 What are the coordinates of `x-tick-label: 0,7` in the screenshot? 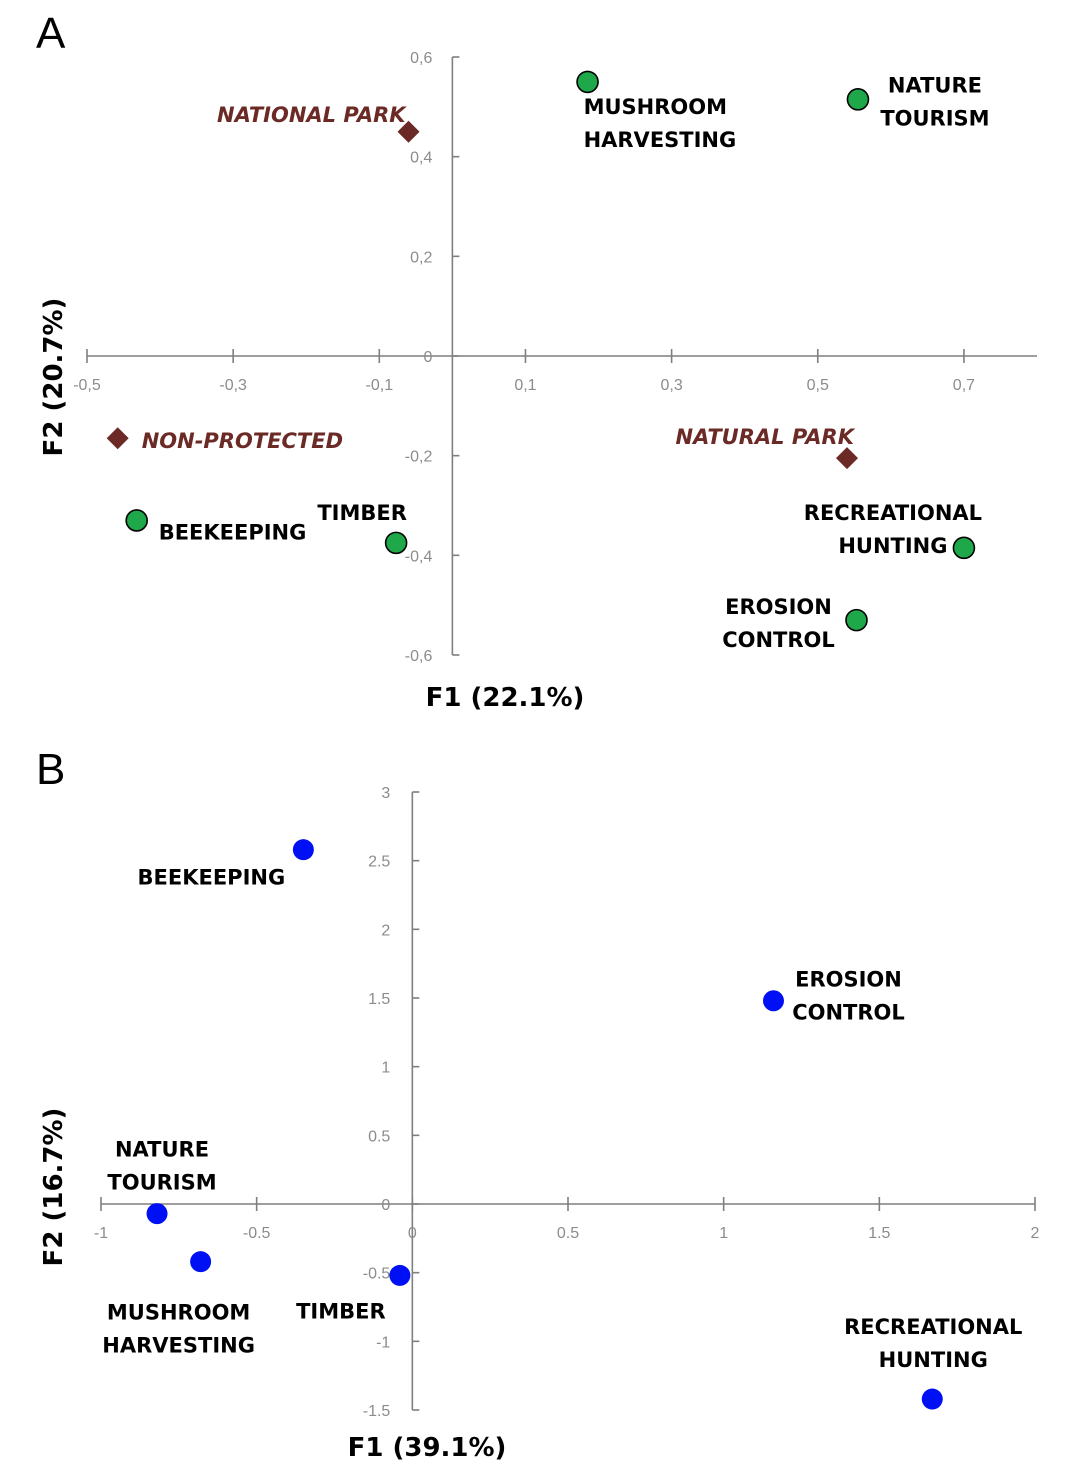 It's located at (964, 385).